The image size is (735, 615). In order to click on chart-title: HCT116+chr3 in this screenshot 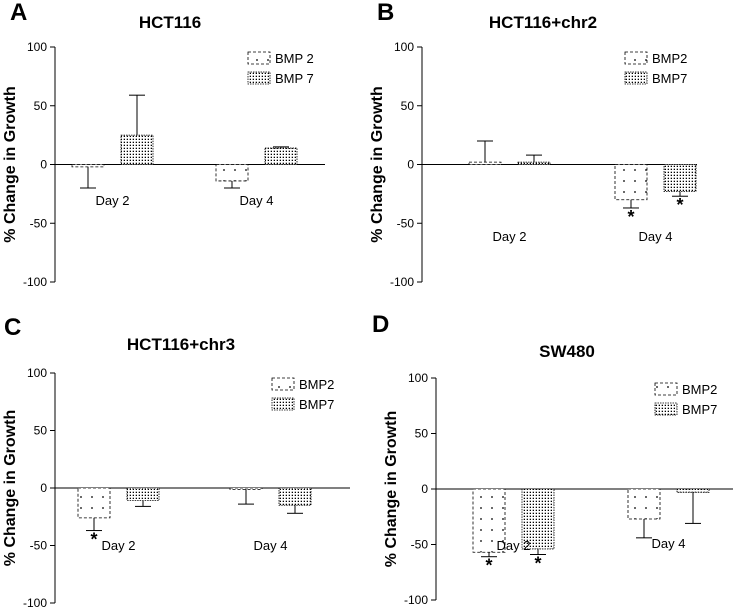, I will do `click(181, 344)`.